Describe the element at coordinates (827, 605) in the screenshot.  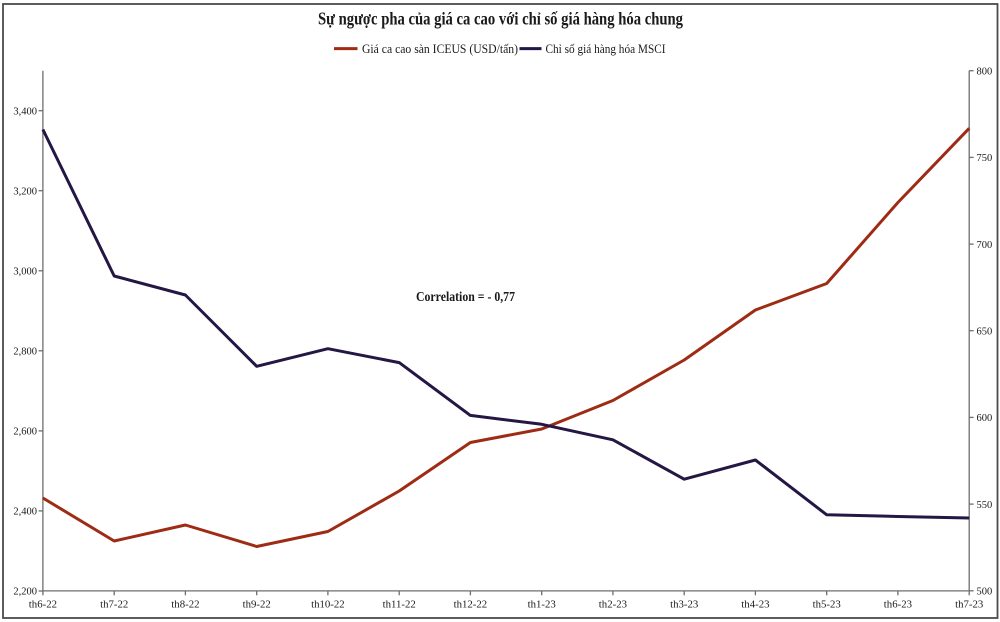
I see `svg-text: th5-23` at that location.